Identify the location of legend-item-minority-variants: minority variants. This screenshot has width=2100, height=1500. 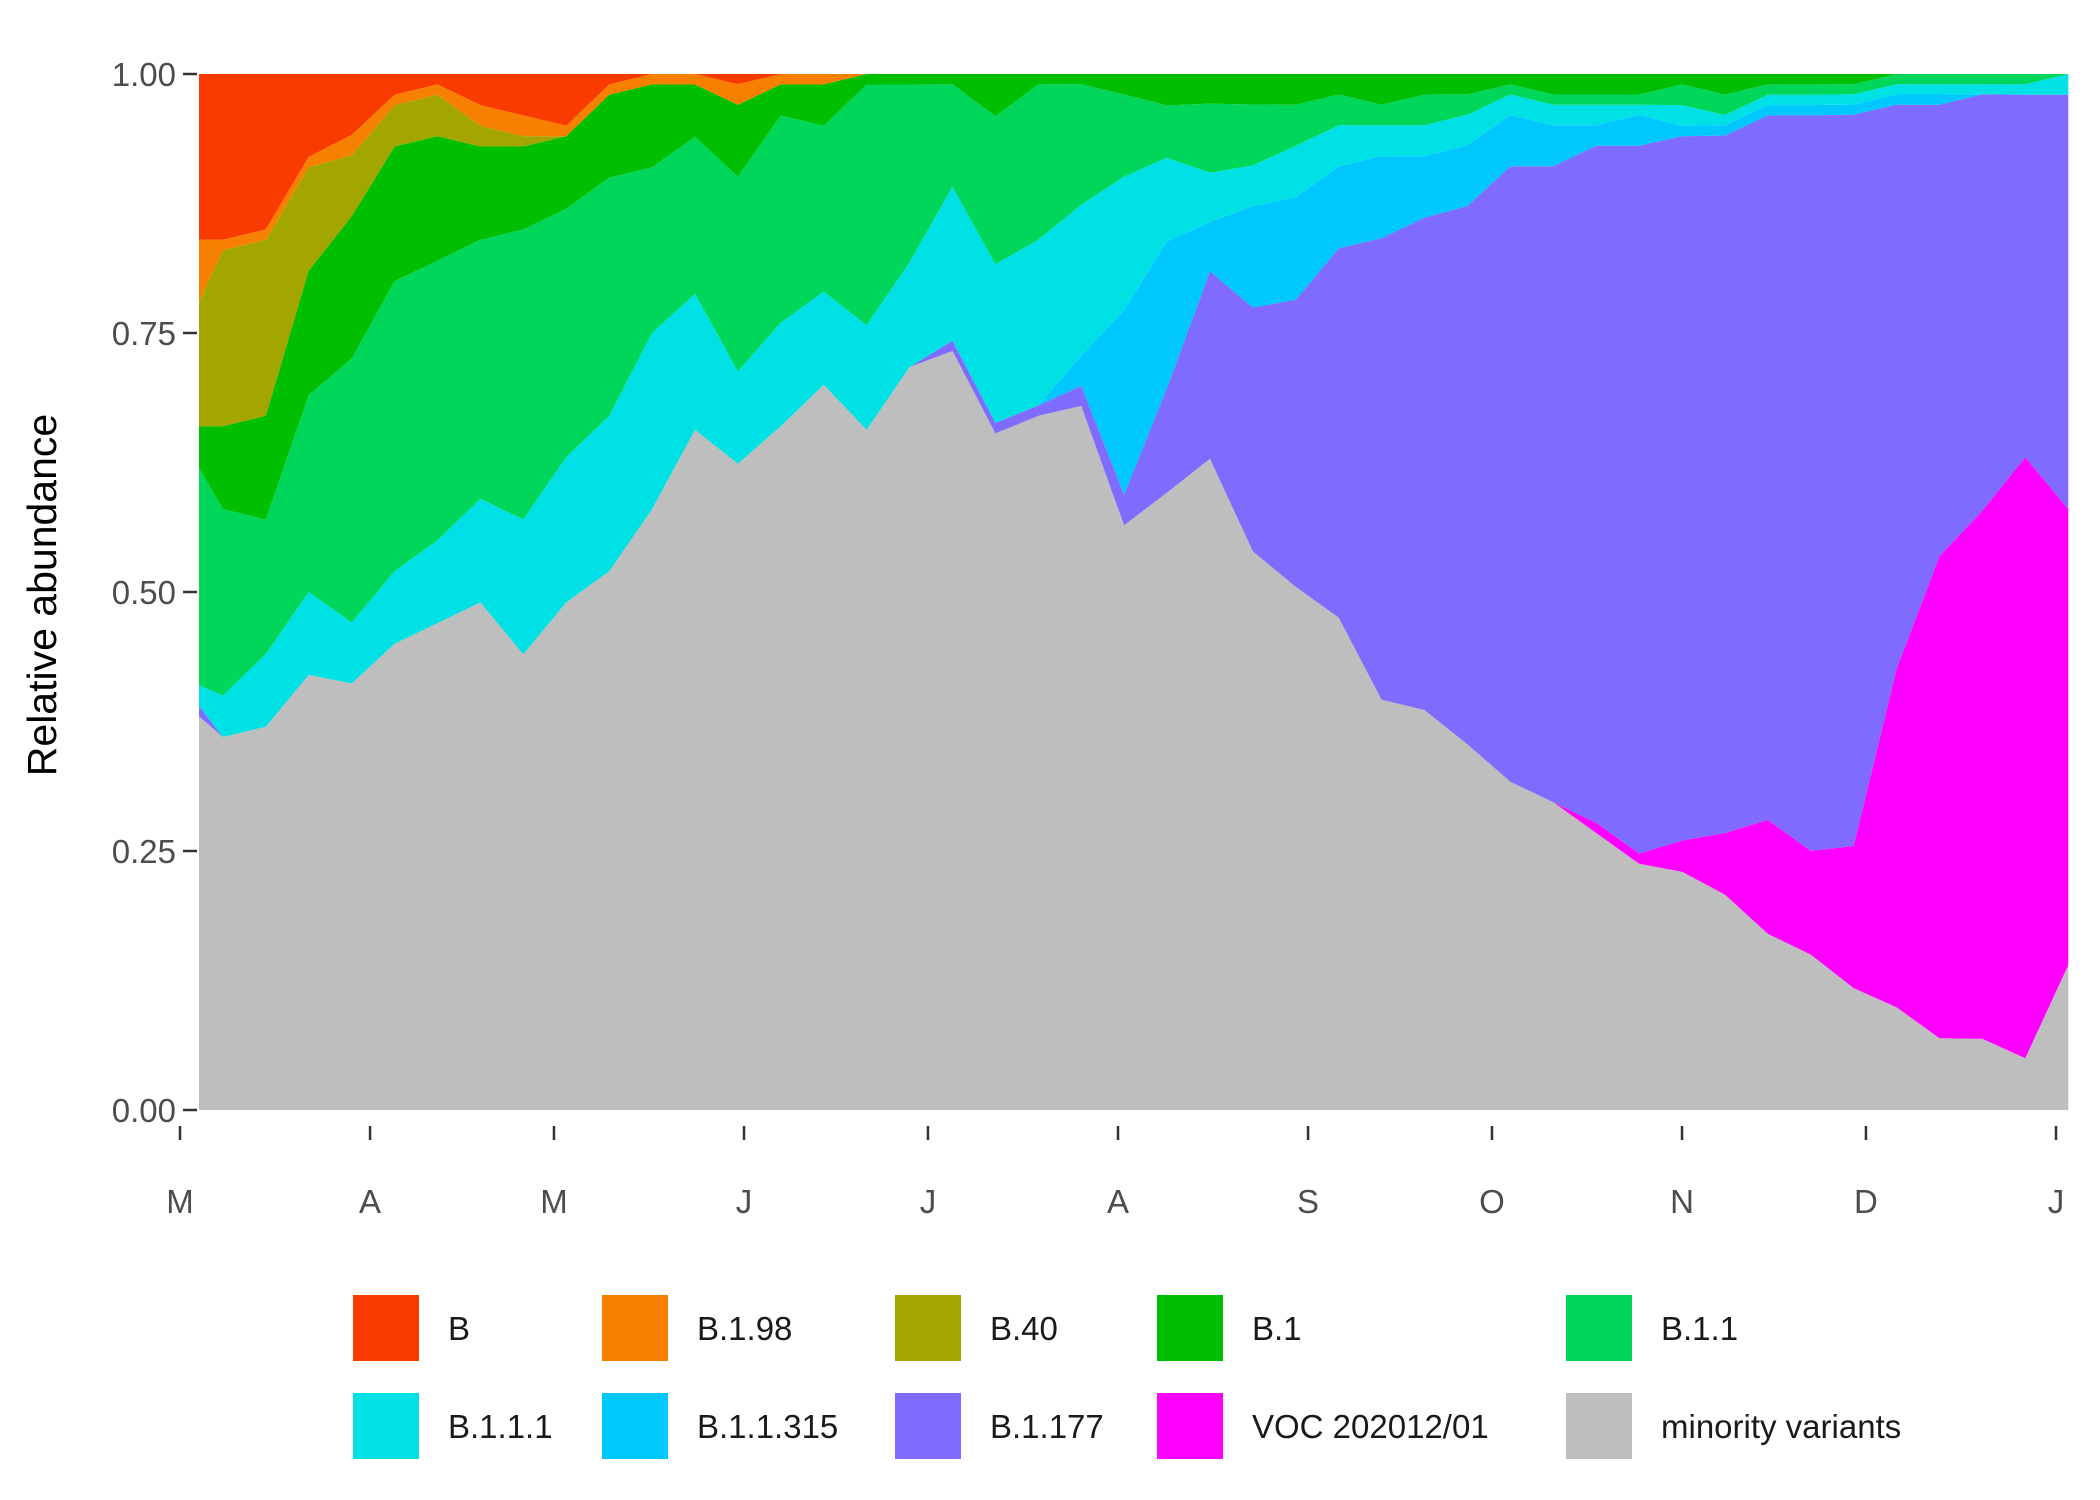
(1733, 1426).